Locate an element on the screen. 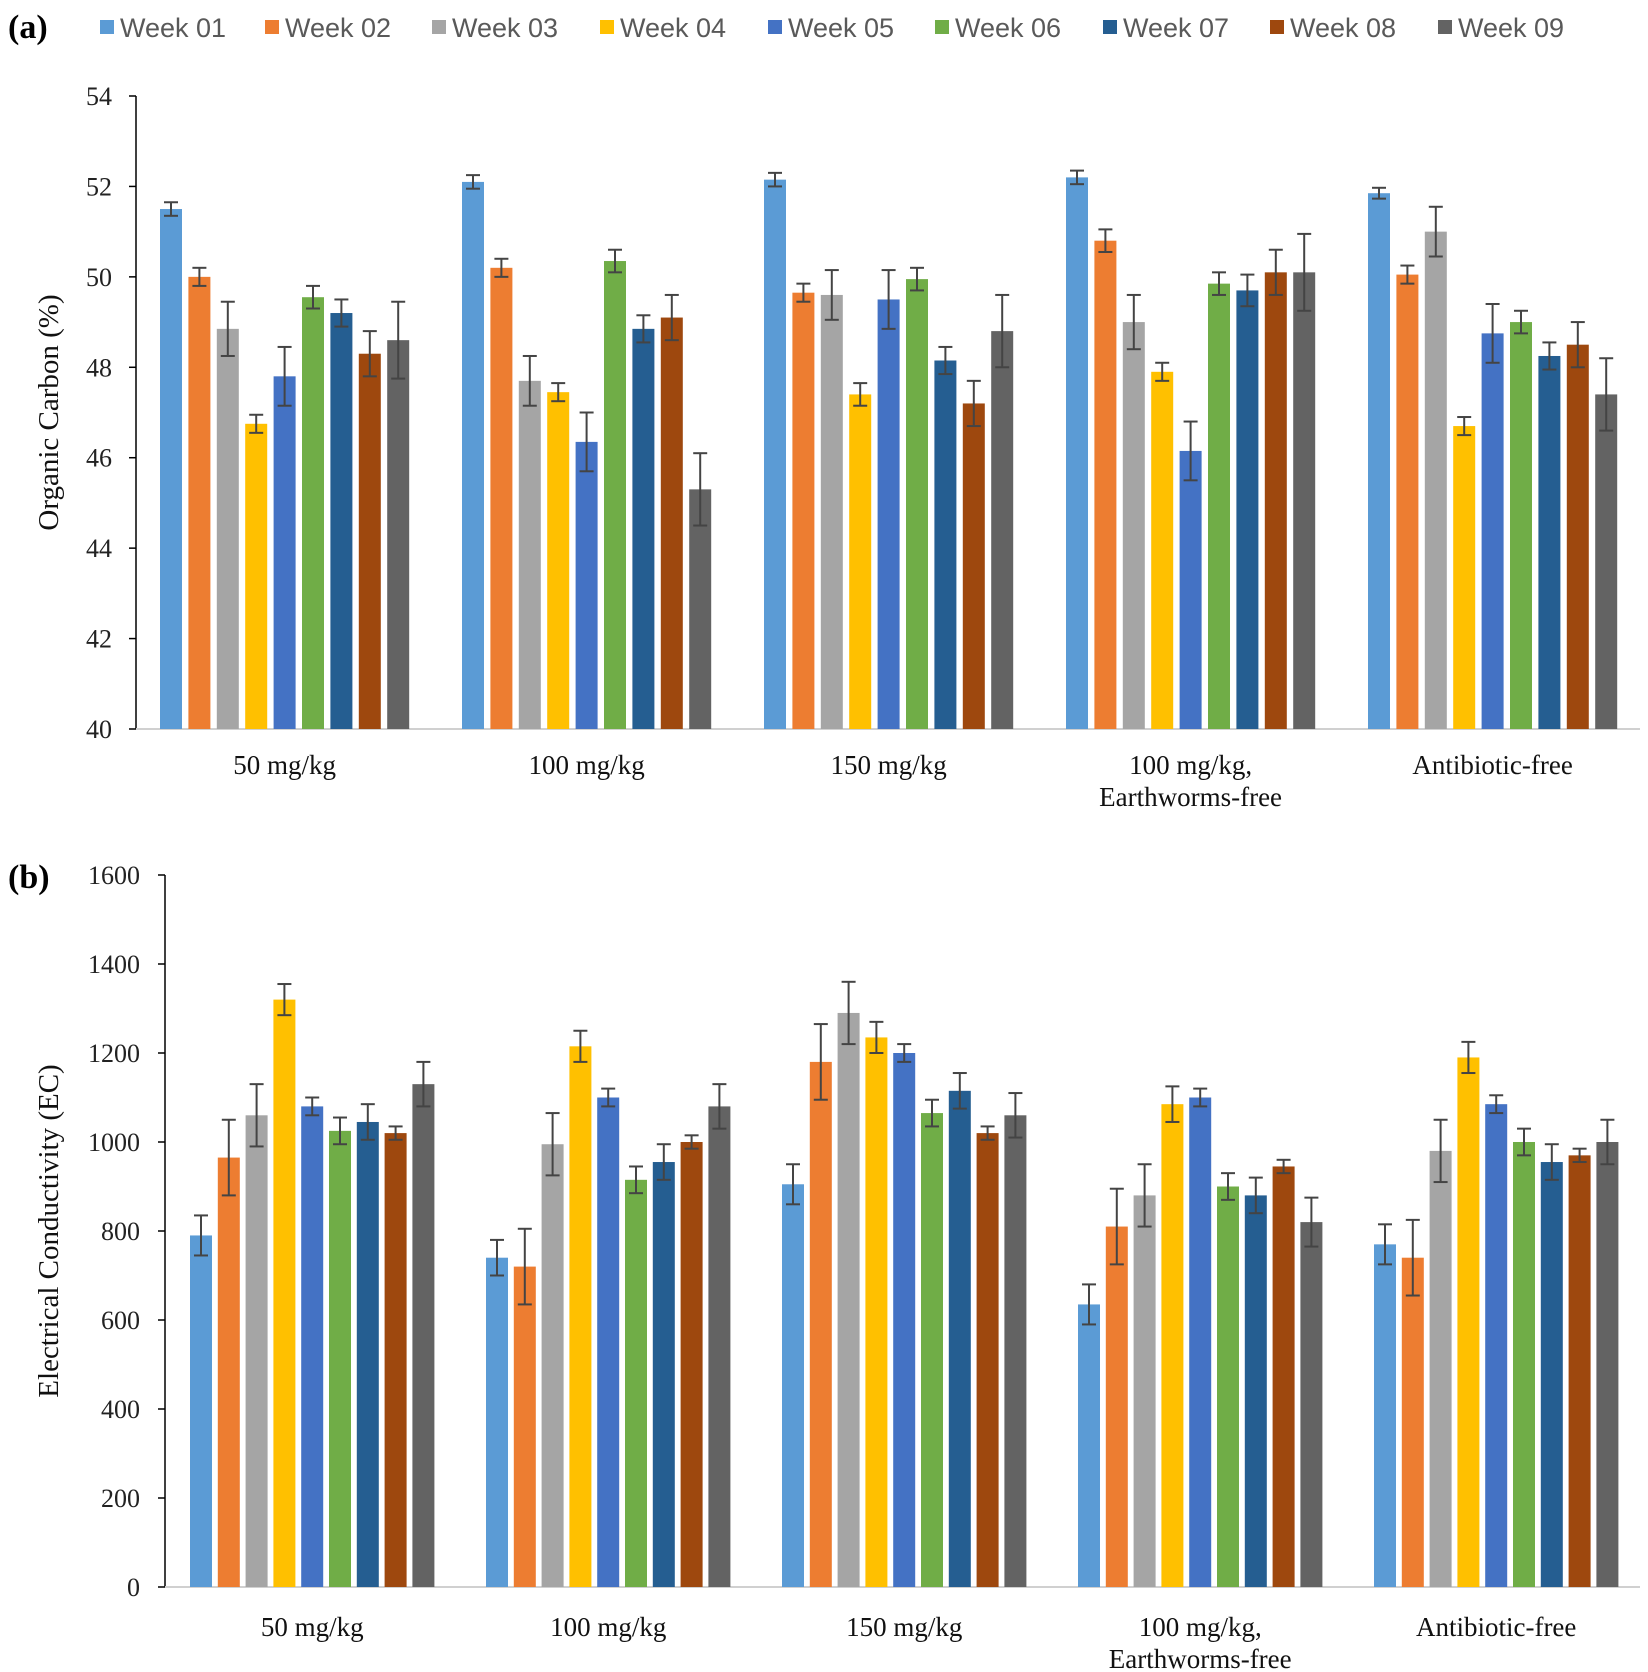 The height and width of the screenshot is (1672, 1648). y-tick-label: 400 is located at coordinates (120, 1409).